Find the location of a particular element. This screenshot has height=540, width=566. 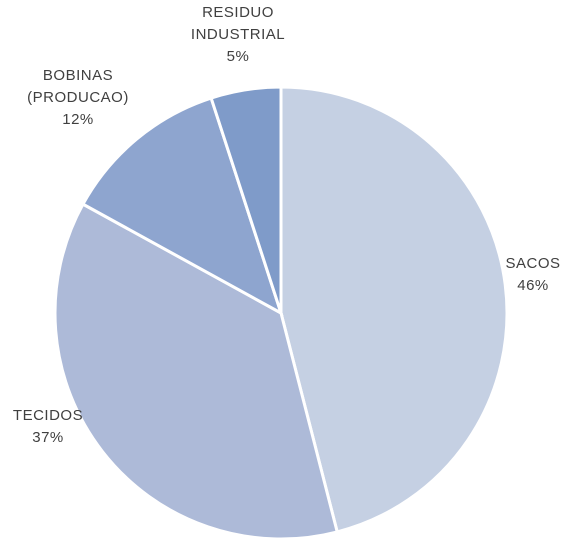

value-label: 12% is located at coordinates (78, 119).